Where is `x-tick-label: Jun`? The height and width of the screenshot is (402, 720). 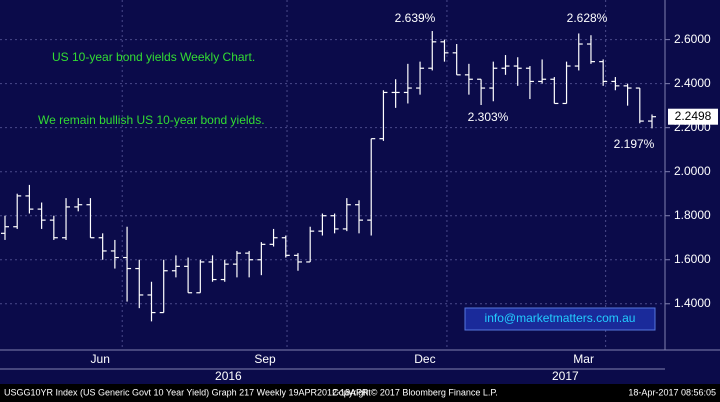
x-tick-label: Jun is located at coordinates (100, 359).